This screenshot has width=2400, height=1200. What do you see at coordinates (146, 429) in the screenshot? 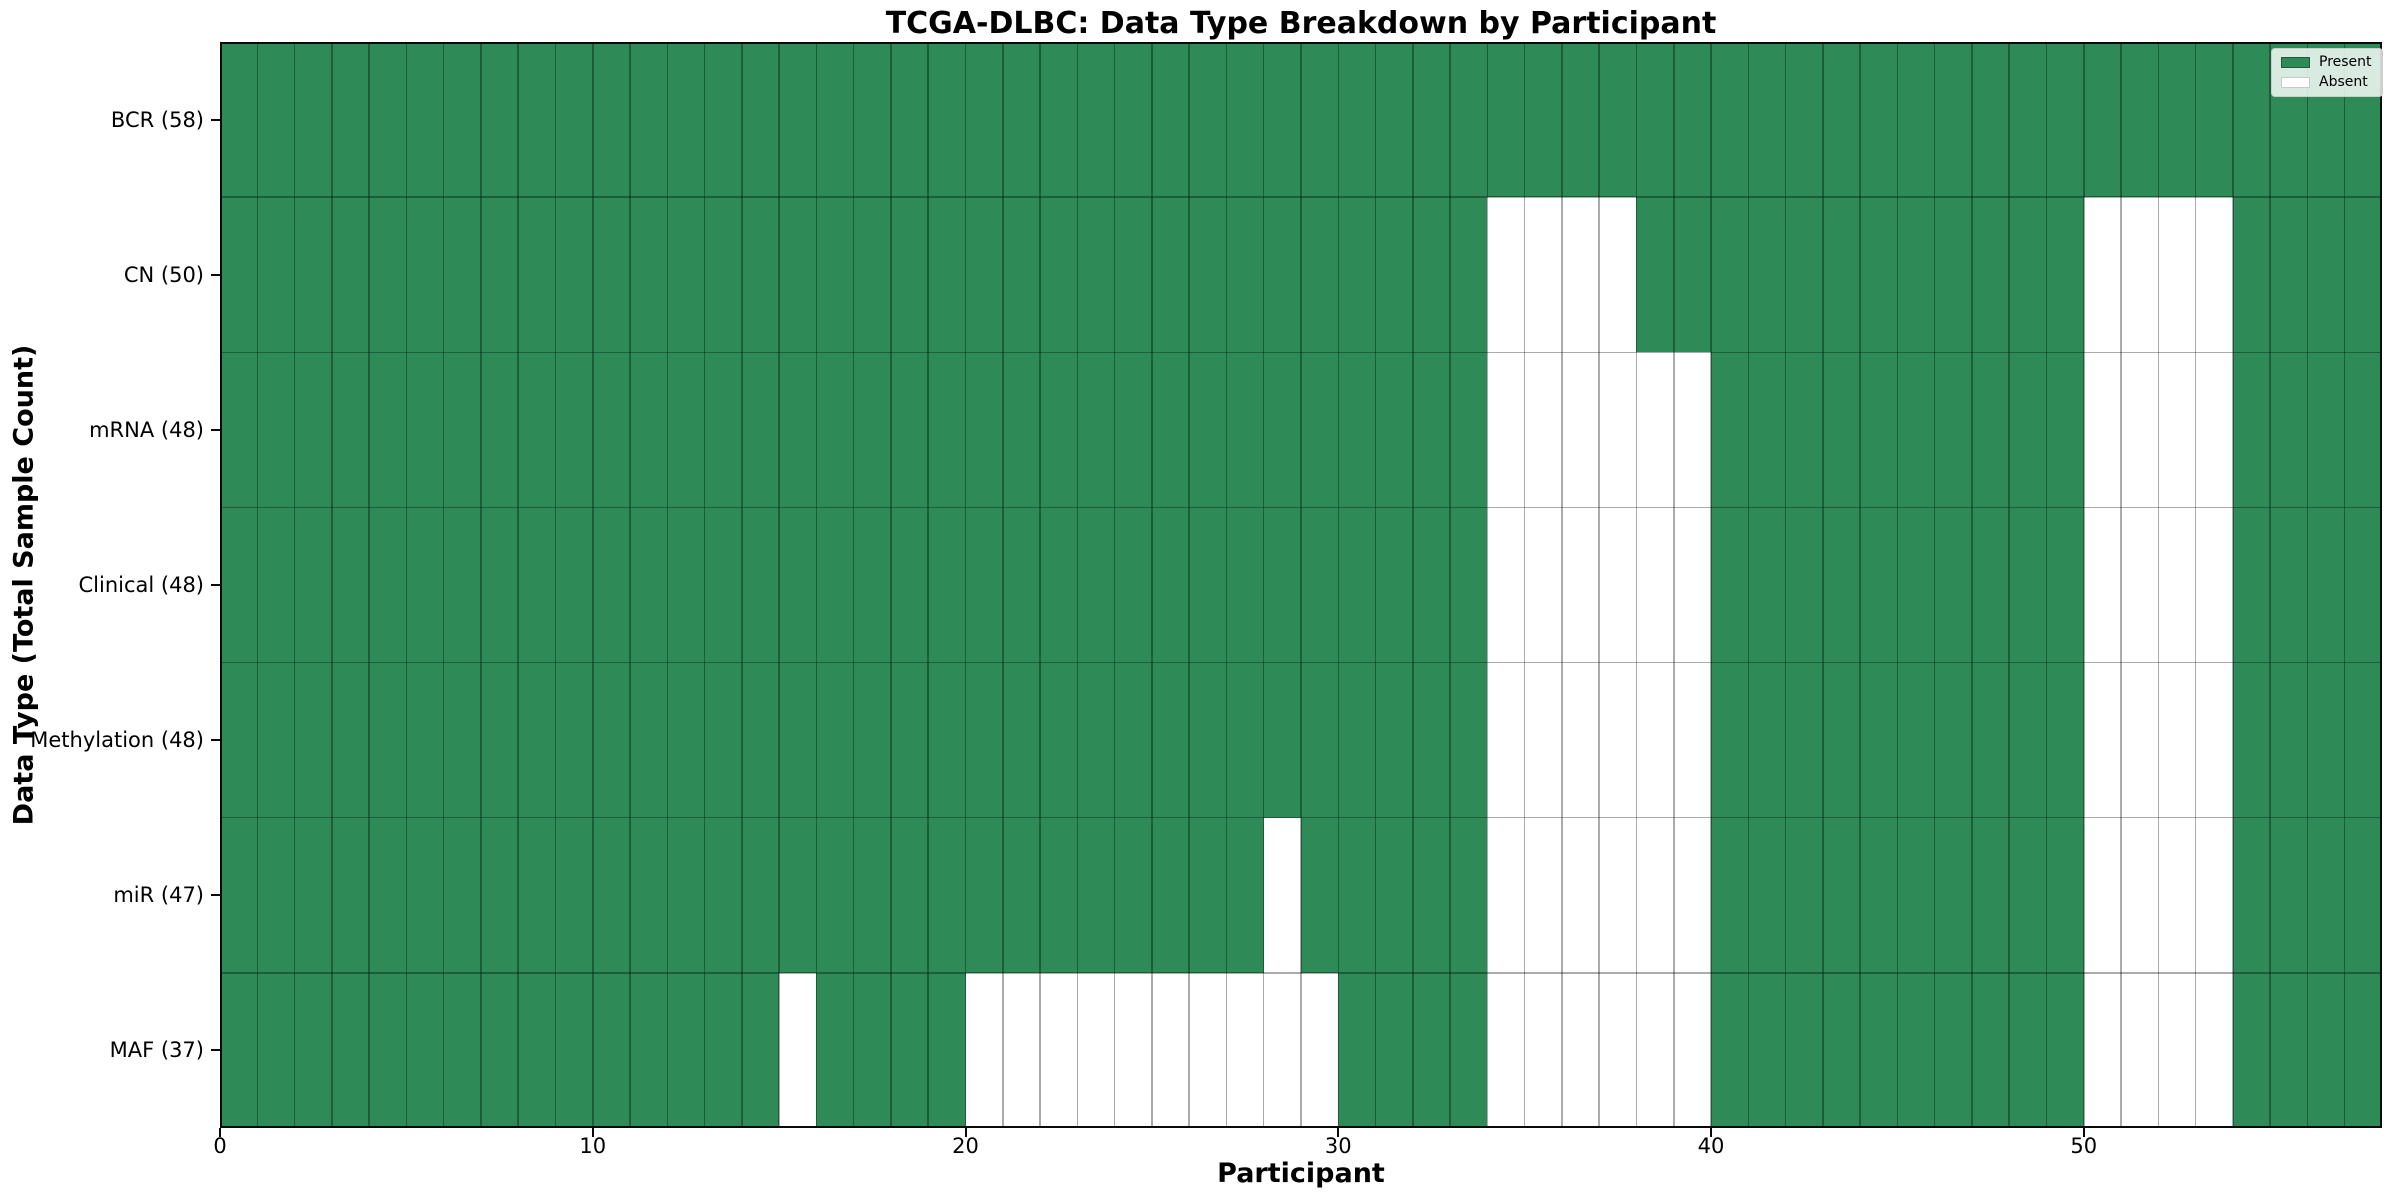
I see `y-tick-label: mRNA (48)` at bounding box center [146, 429].